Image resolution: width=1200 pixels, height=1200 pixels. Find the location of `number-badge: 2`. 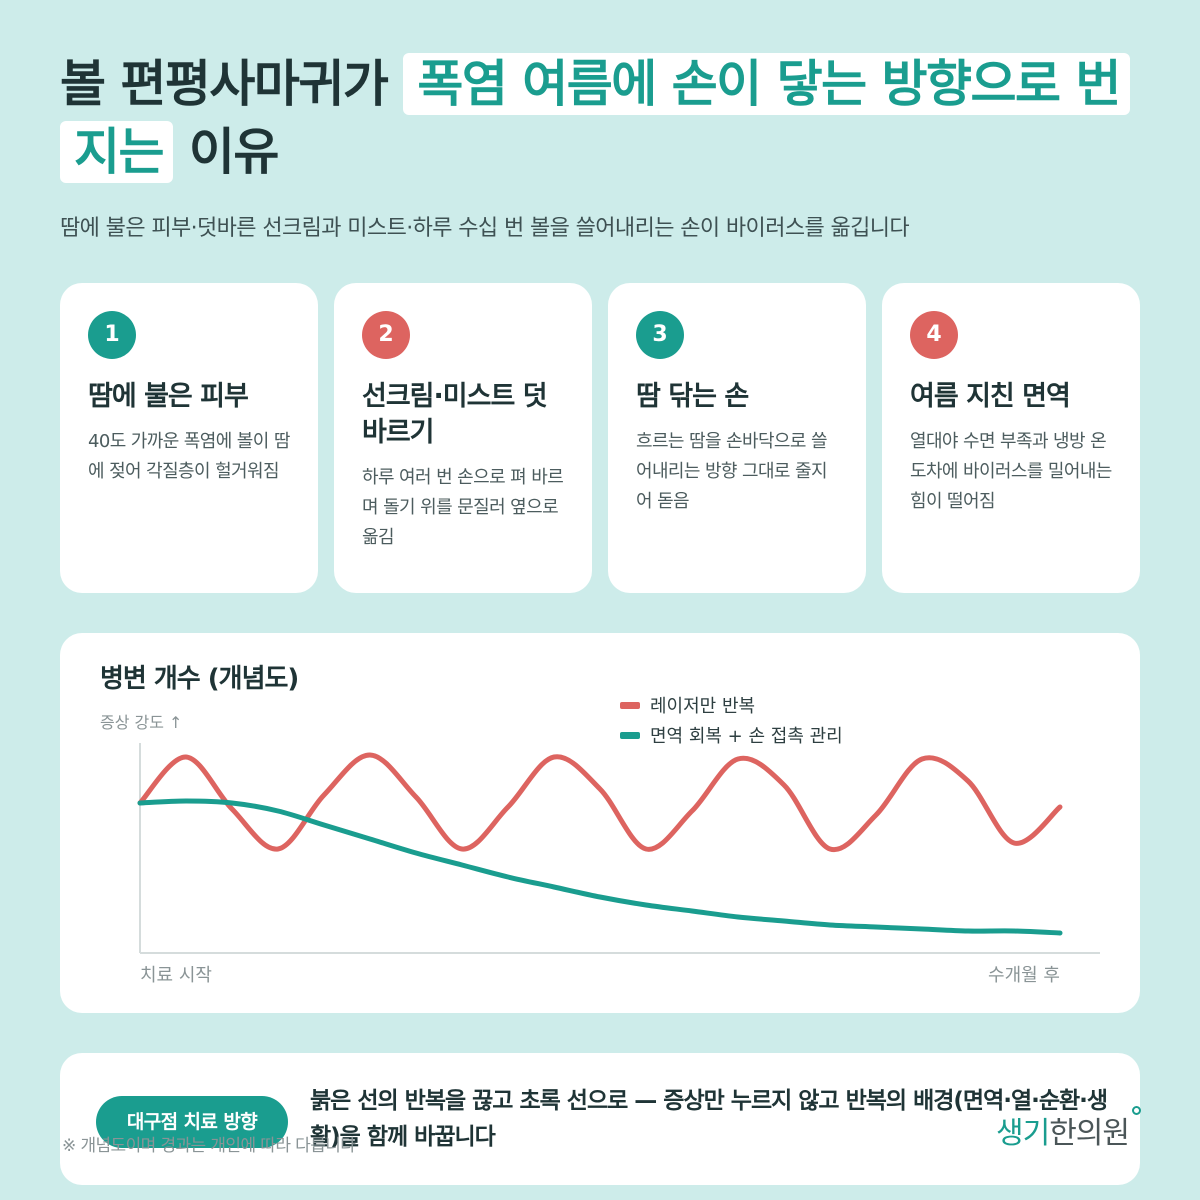

number-badge: 2 is located at coordinates (386, 335).